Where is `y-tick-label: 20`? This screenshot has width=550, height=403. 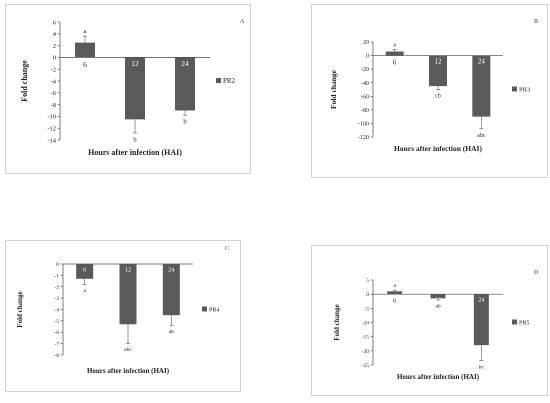 y-tick-label: 20 is located at coordinates (366, 43).